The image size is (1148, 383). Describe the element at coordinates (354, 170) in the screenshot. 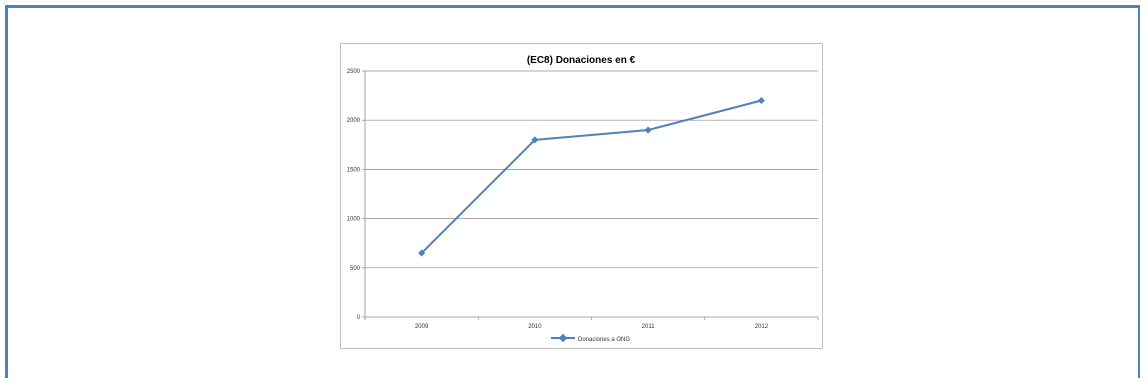

I see `y-tick-label: 1500` at that location.